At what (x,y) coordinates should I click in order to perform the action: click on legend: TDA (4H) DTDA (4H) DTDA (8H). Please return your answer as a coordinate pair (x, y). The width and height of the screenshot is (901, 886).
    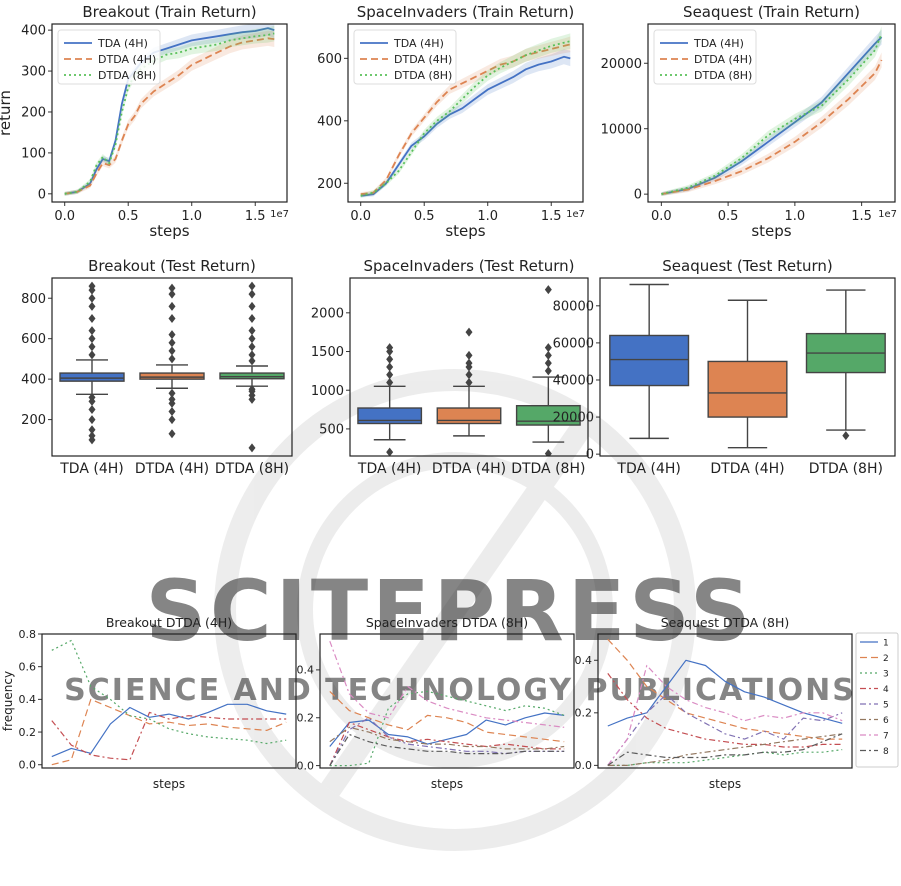
    Looking at the image, I should click on (705, 57).